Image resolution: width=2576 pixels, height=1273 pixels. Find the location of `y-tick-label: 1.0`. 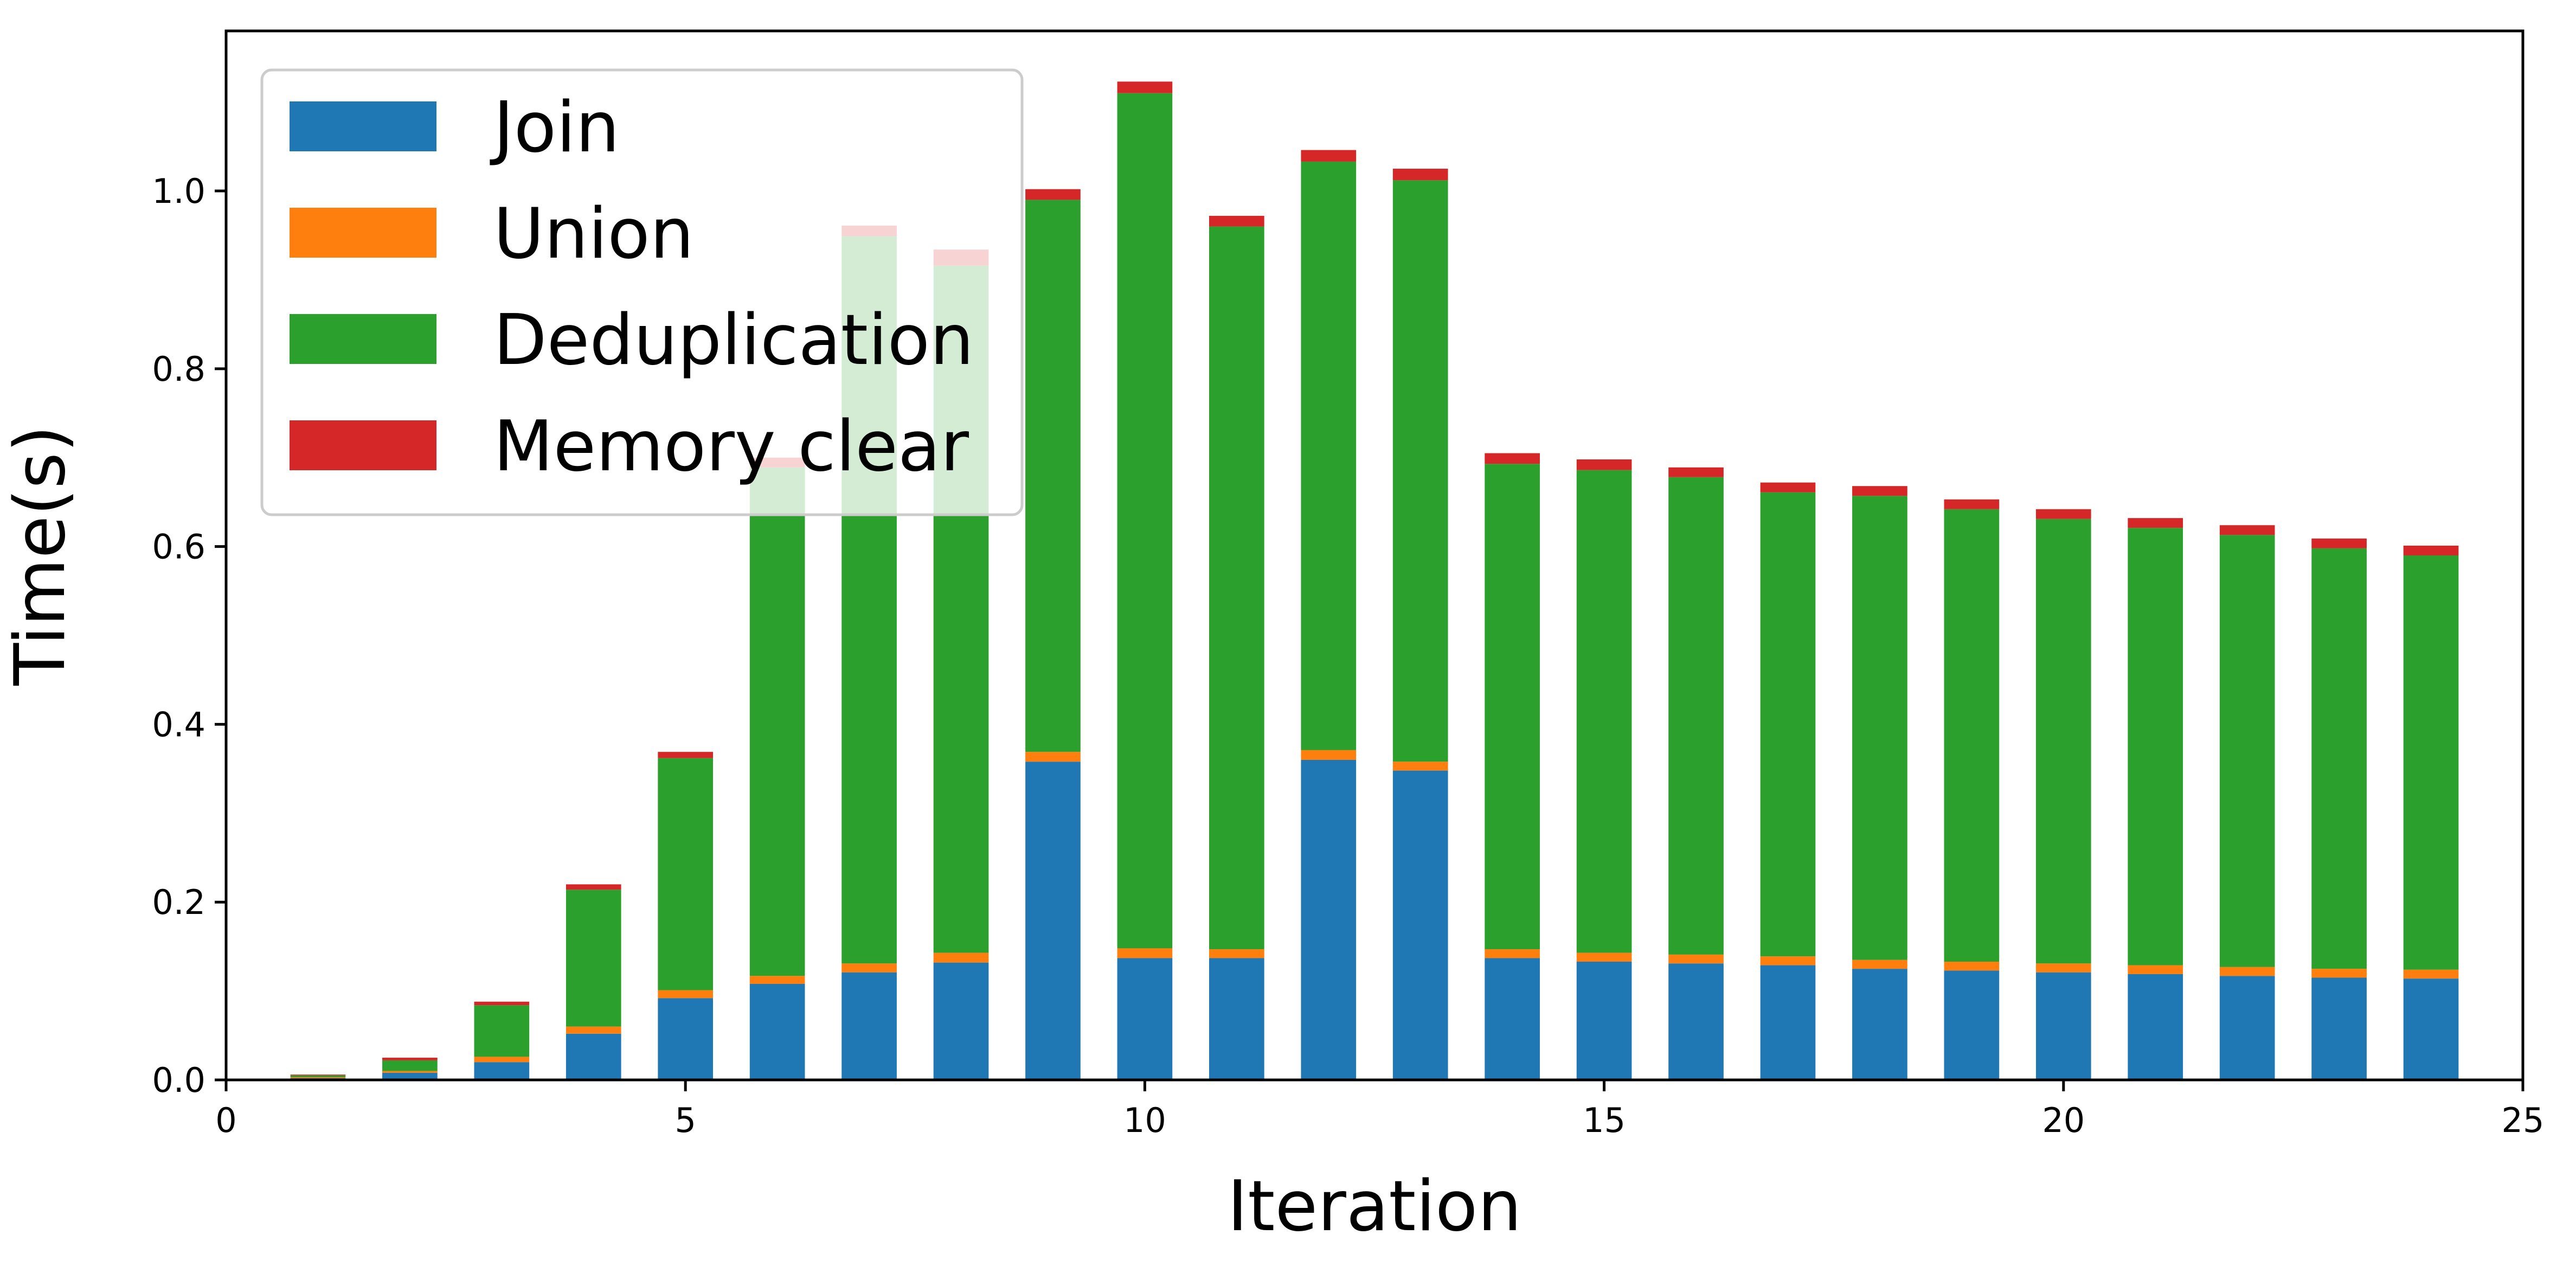

y-tick-label: 1.0 is located at coordinates (179, 191).